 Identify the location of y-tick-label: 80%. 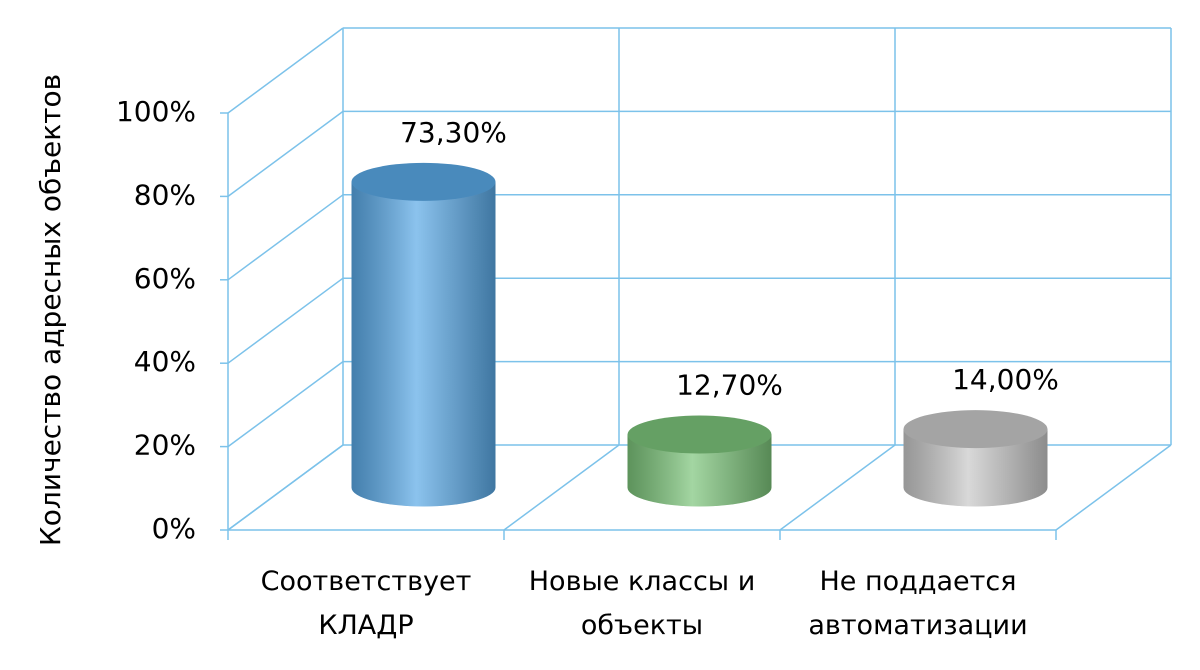
(165, 194).